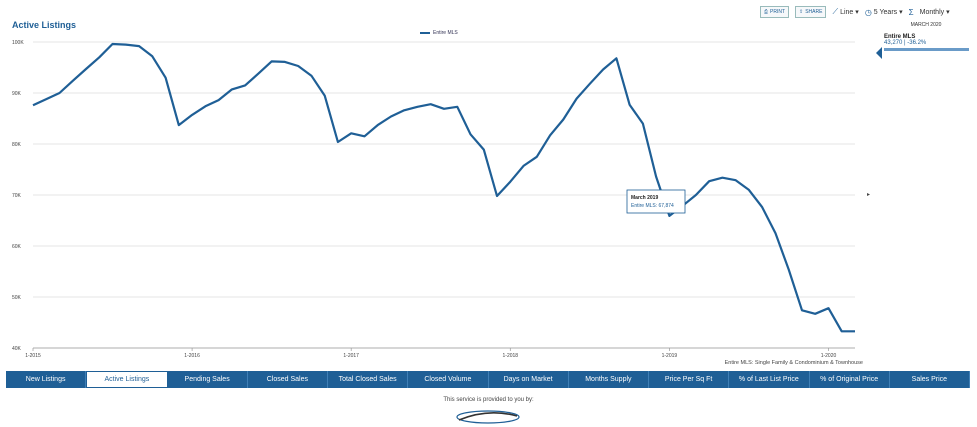  What do you see at coordinates (18, 43) in the screenshot?
I see `y-tick-label: 100K` at bounding box center [18, 43].